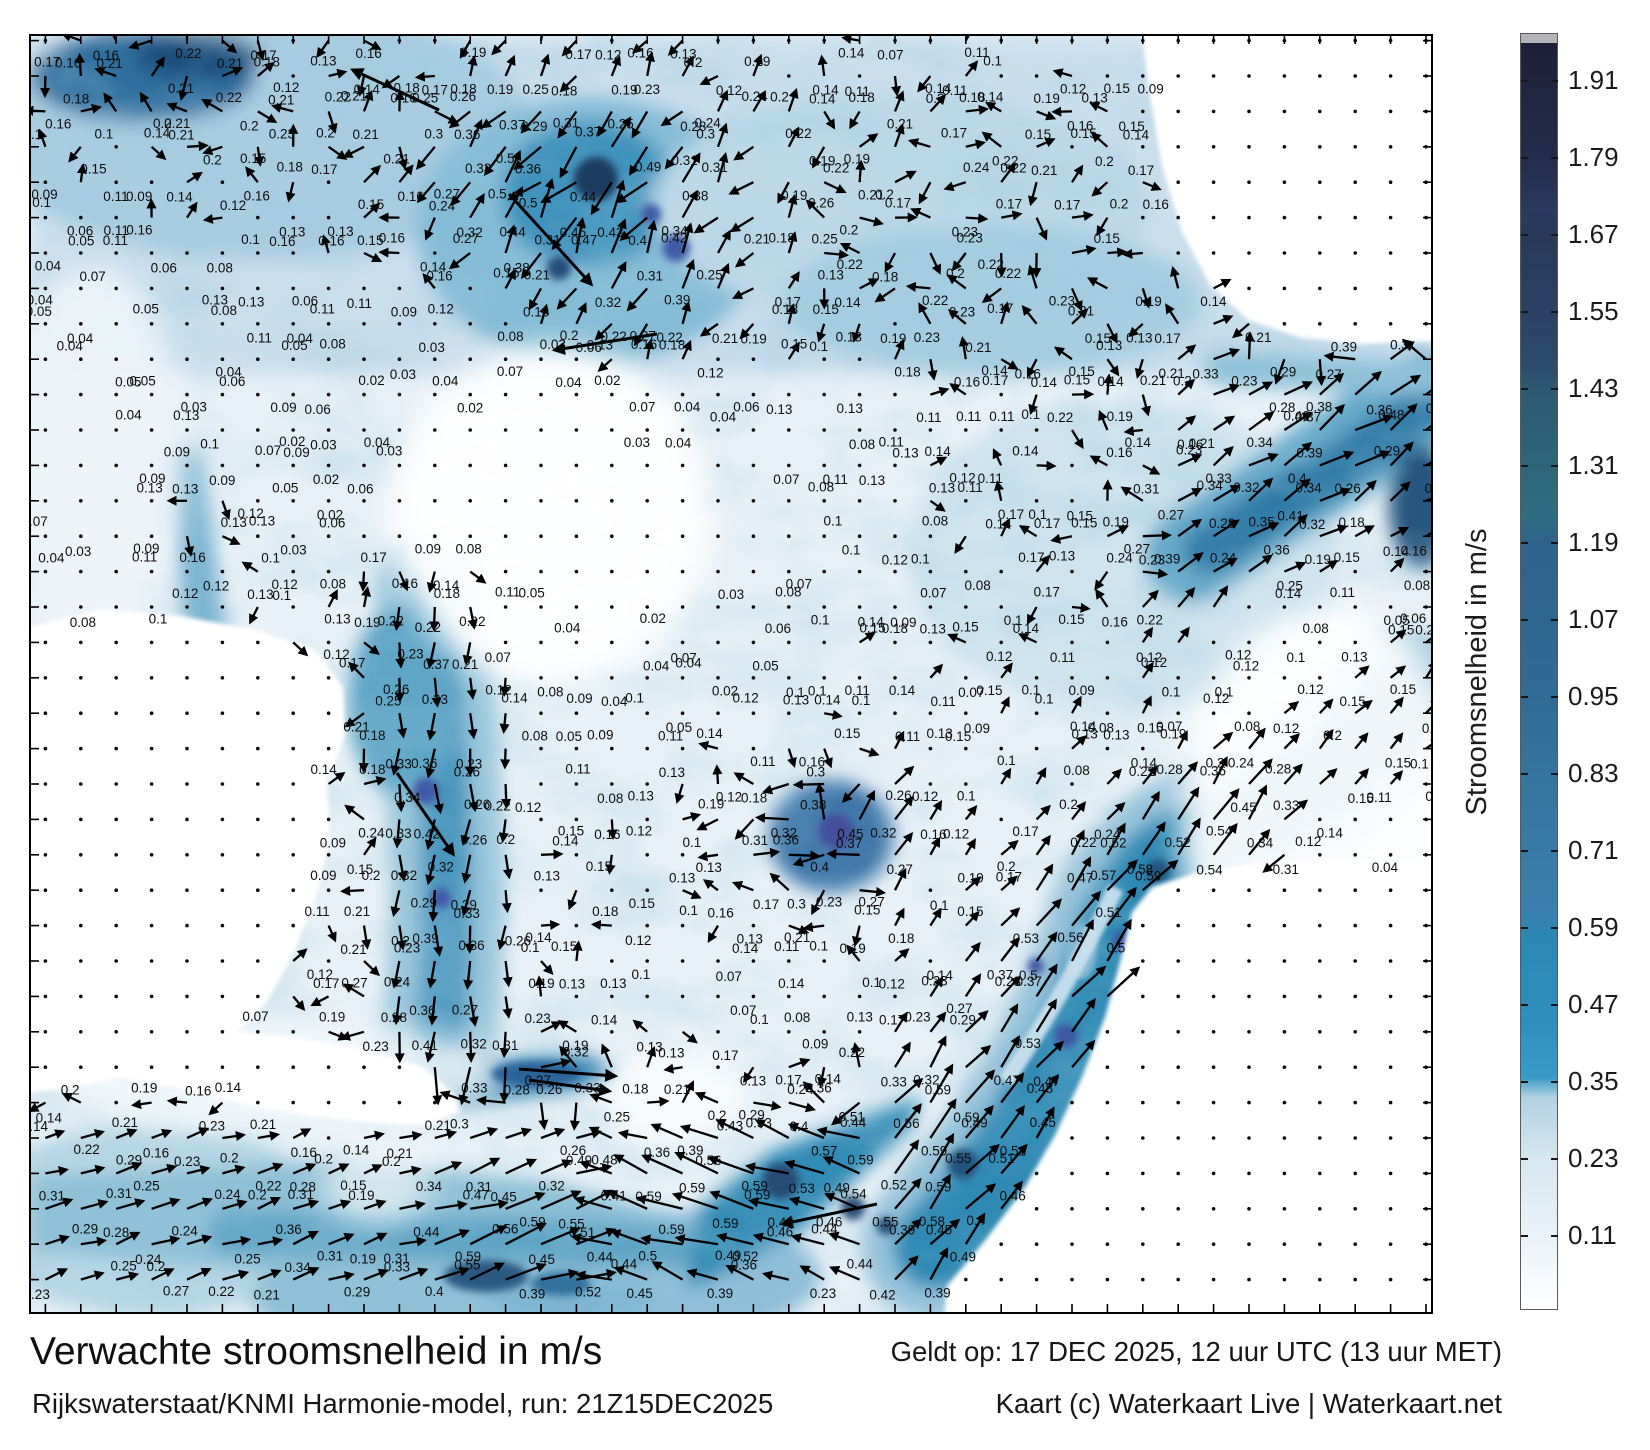  I want to click on svg-text: 0.35, so click(1261, 522).